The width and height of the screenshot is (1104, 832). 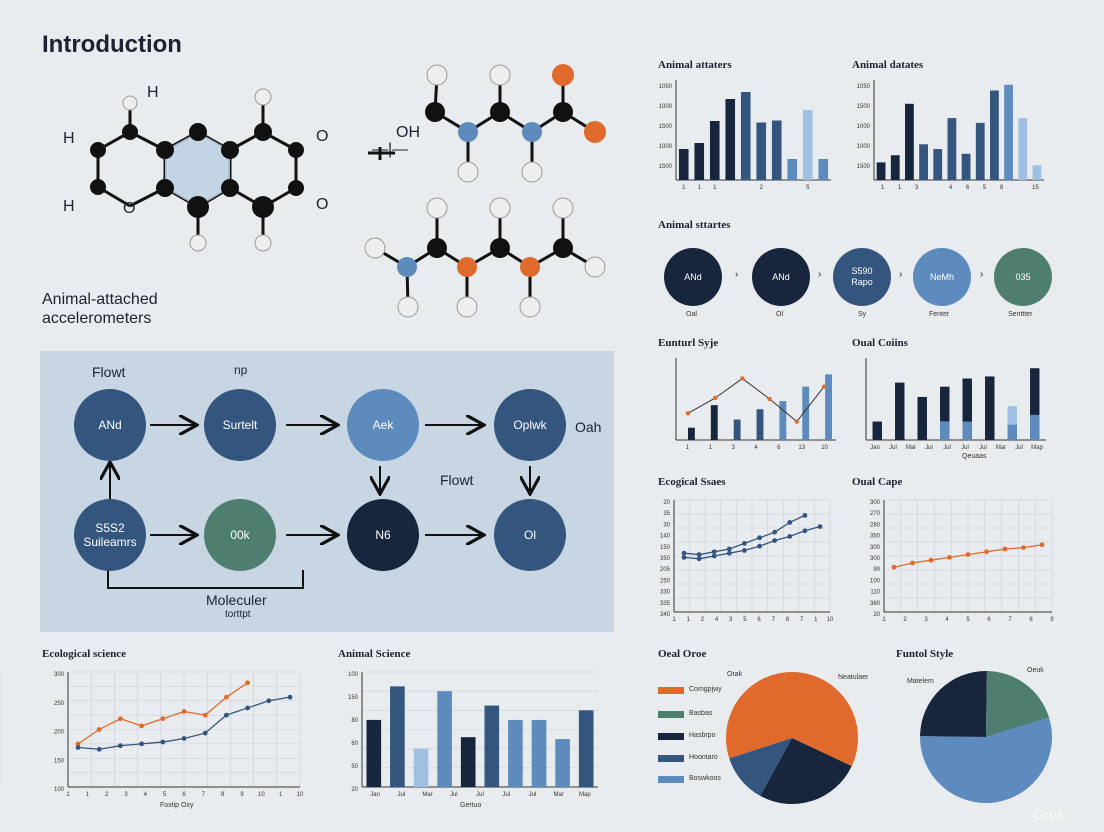 I want to click on chart8-ytick: 50, so click(x=354, y=767).